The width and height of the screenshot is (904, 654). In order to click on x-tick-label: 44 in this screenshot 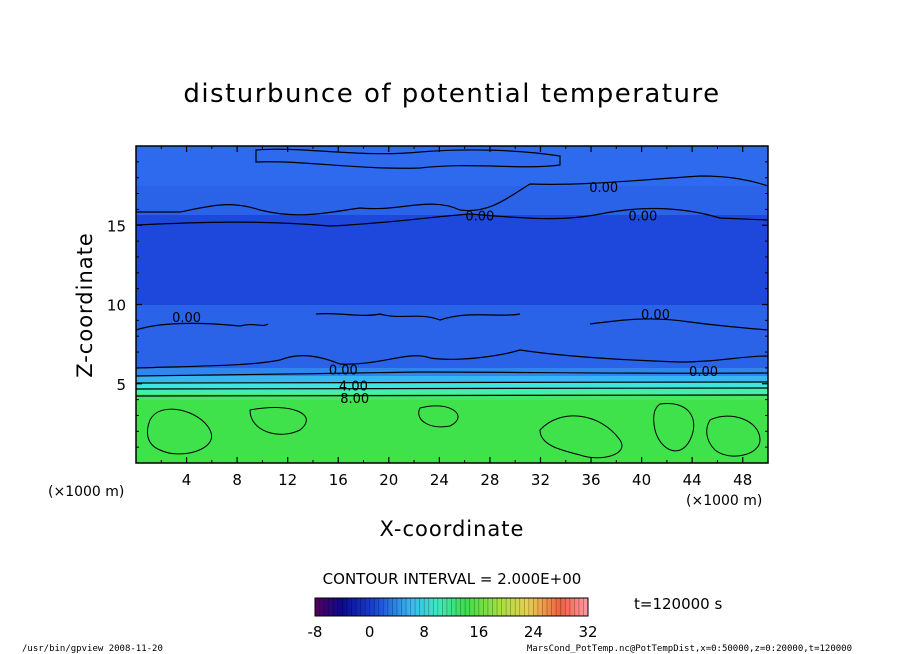, I will do `click(692, 480)`.